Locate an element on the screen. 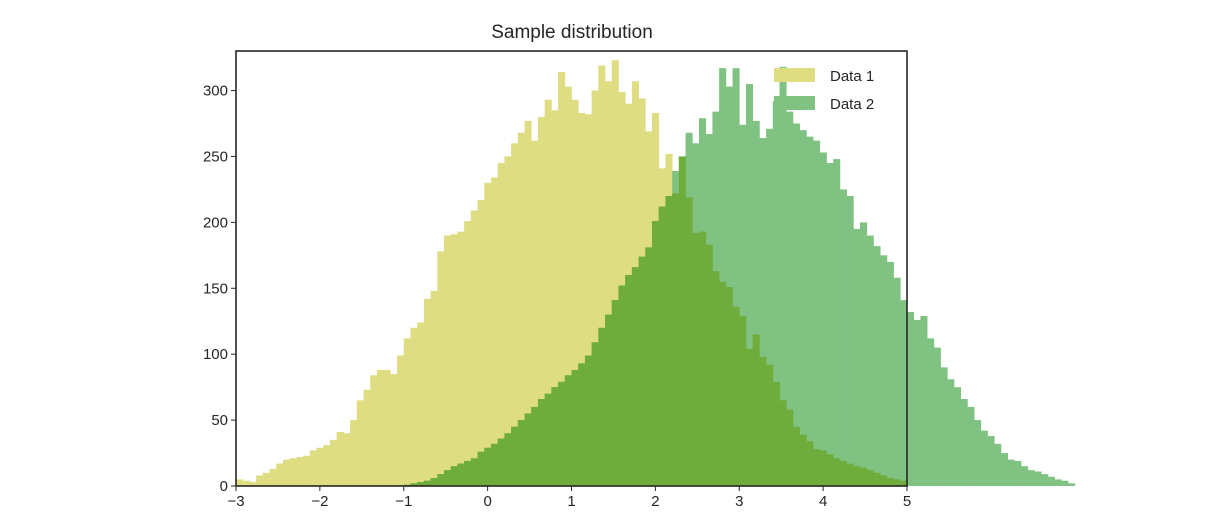 This screenshot has height=530, width=1213. y-tick-label: 250 is located at coordinates (215, 156).